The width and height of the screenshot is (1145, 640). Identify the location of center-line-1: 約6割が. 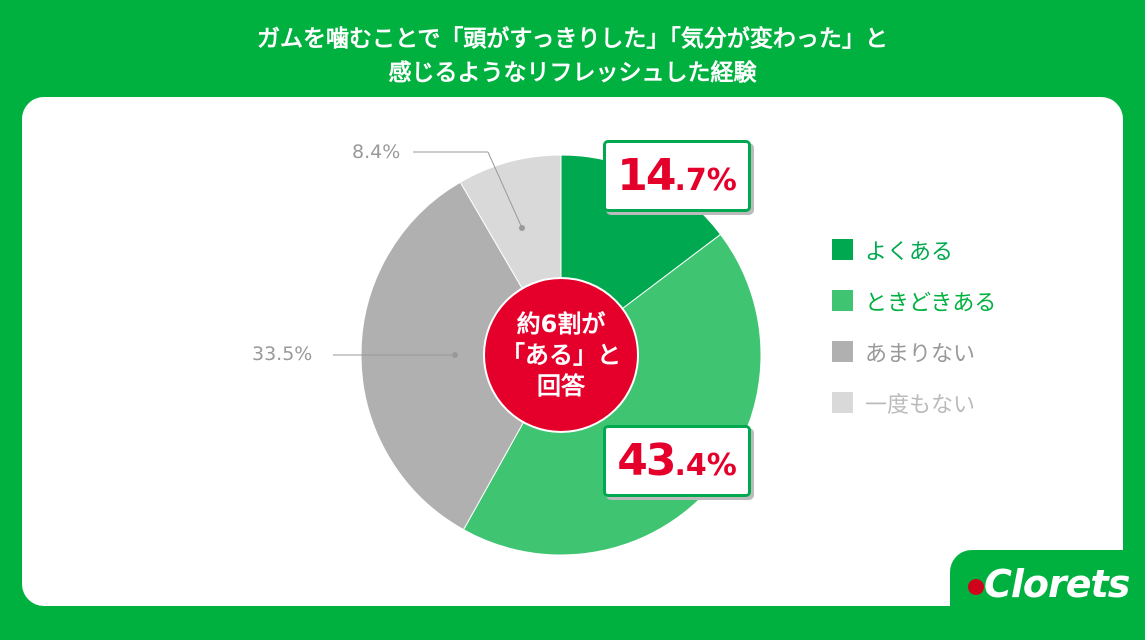
(561, 323).